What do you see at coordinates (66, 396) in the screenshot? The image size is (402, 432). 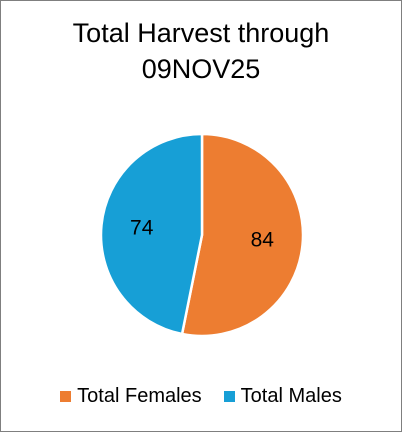 I see `legend-swatch-females` at bounding box center [66, 396].